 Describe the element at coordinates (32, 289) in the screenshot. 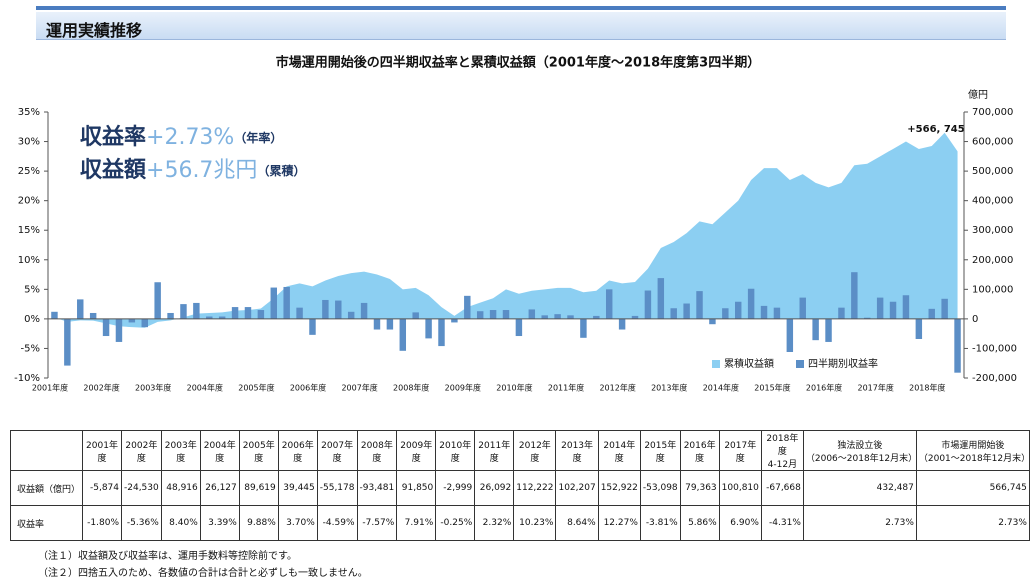

I see `y-tick-label: 5%` at that location.